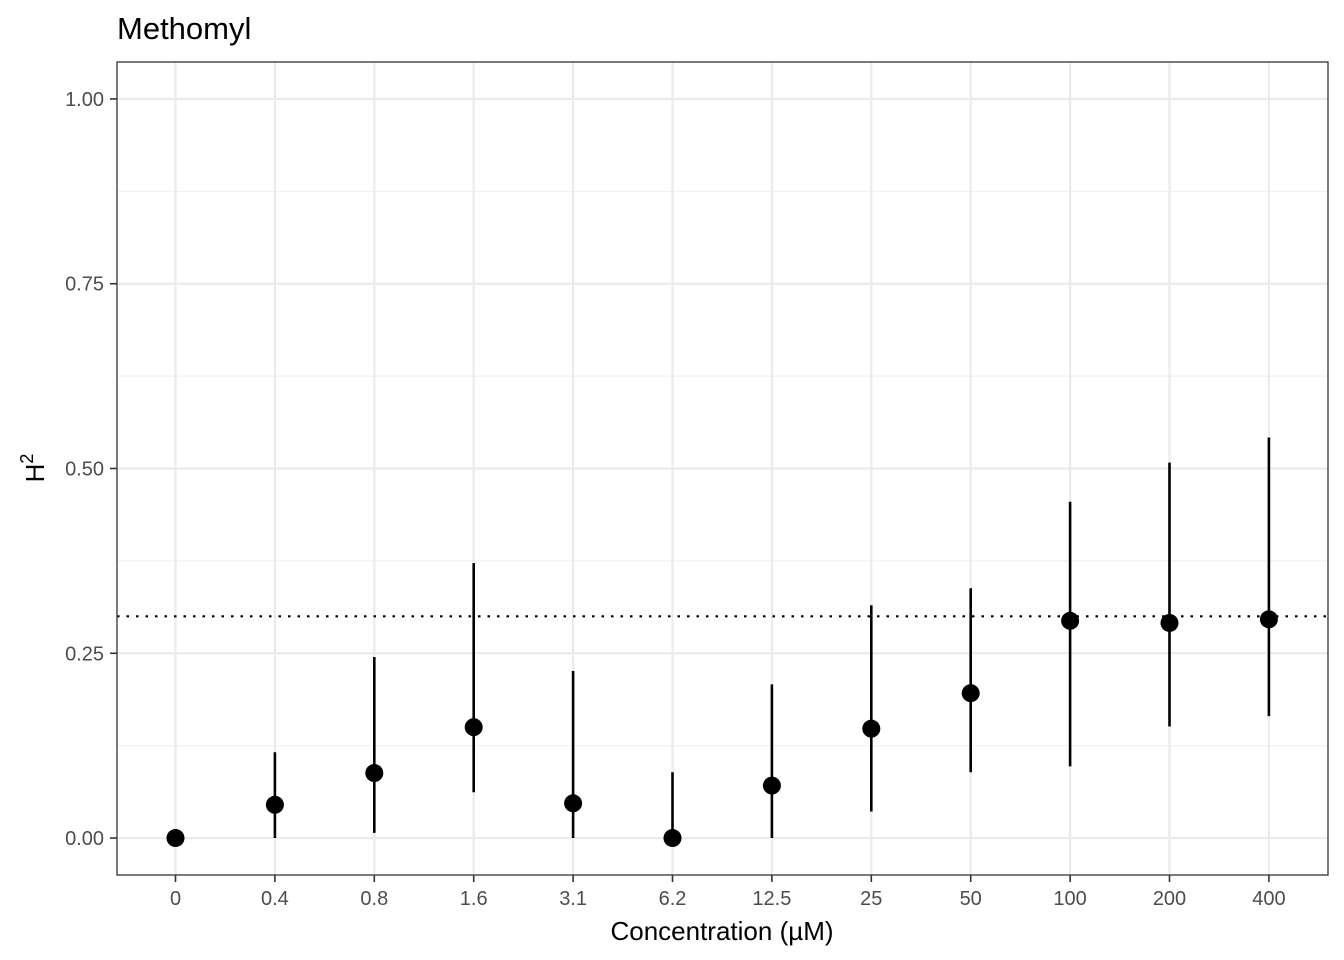 The width and height of the screenshot is (1344, 960). What do you see at coordinates (84, 839) in the screenshot?
I see `y-tick-label: 0.00` at bounding box center [84, 839].